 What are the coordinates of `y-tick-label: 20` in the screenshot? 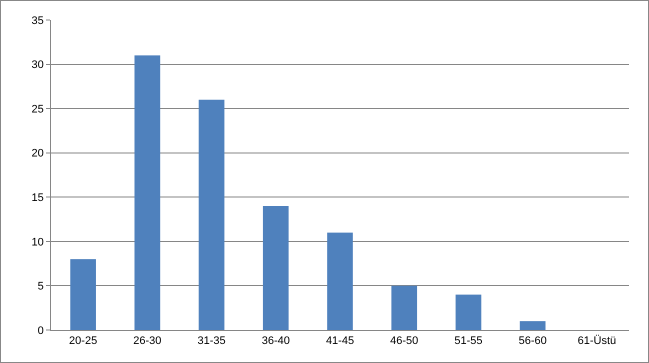 It's located at (38, 154).